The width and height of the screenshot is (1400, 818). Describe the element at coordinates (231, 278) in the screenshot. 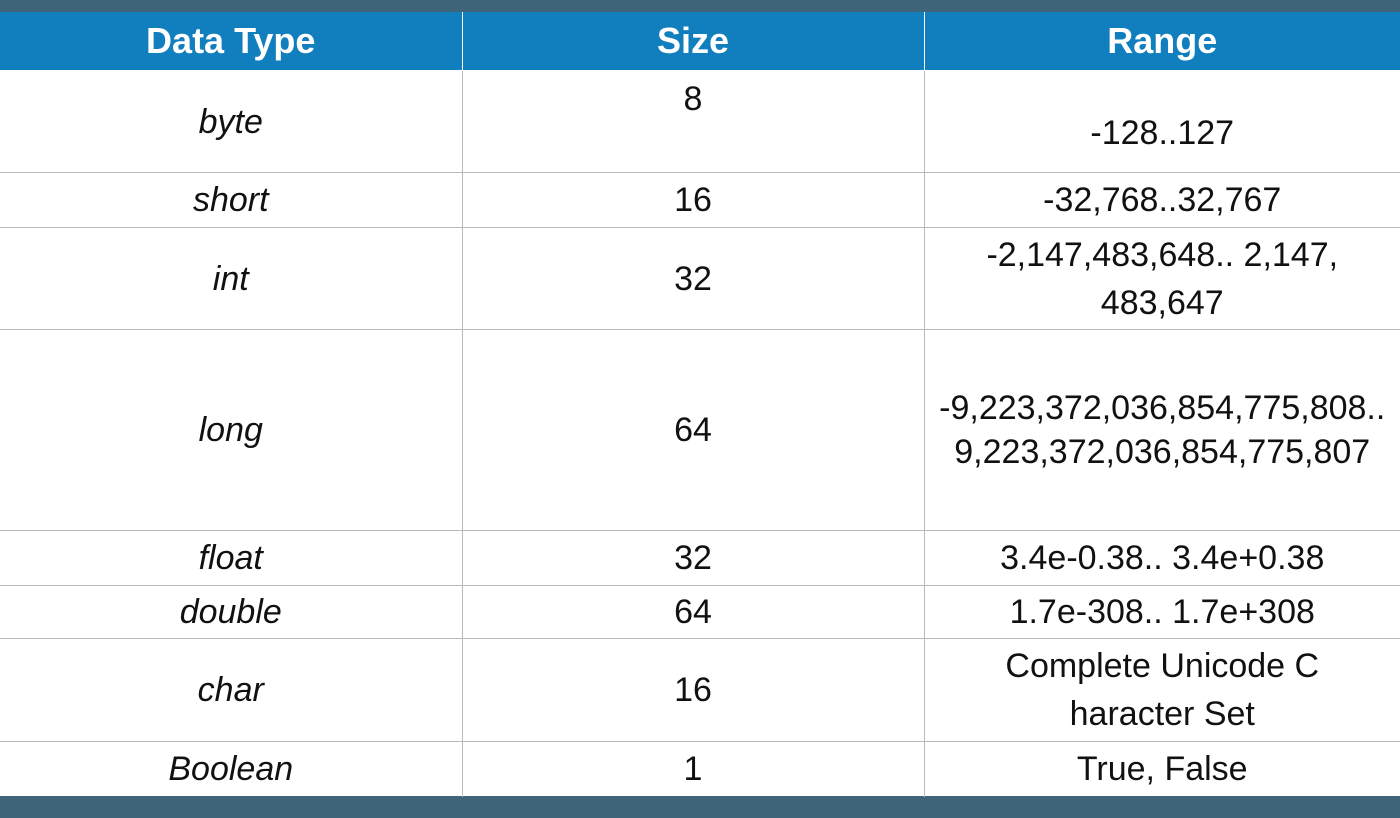

I see `cell-type: int` at that location.